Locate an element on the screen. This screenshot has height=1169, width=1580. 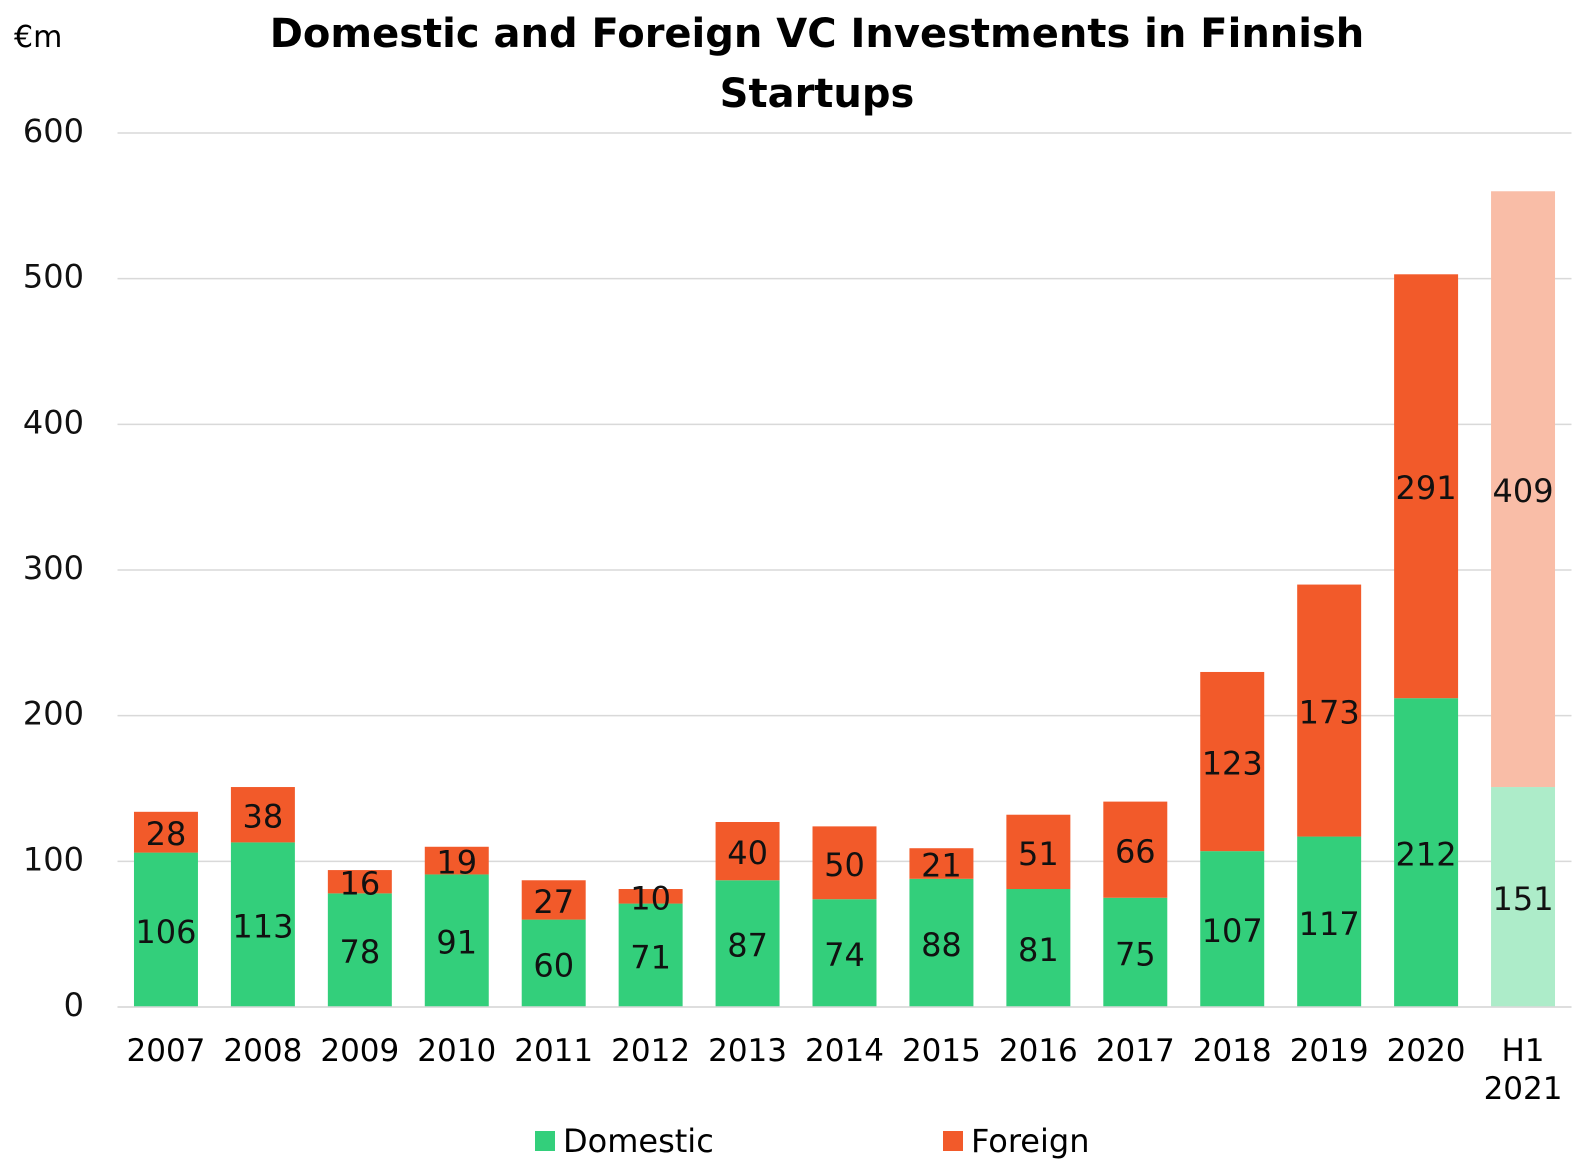
value-label: 81 is located at coordinates (1038, 950).